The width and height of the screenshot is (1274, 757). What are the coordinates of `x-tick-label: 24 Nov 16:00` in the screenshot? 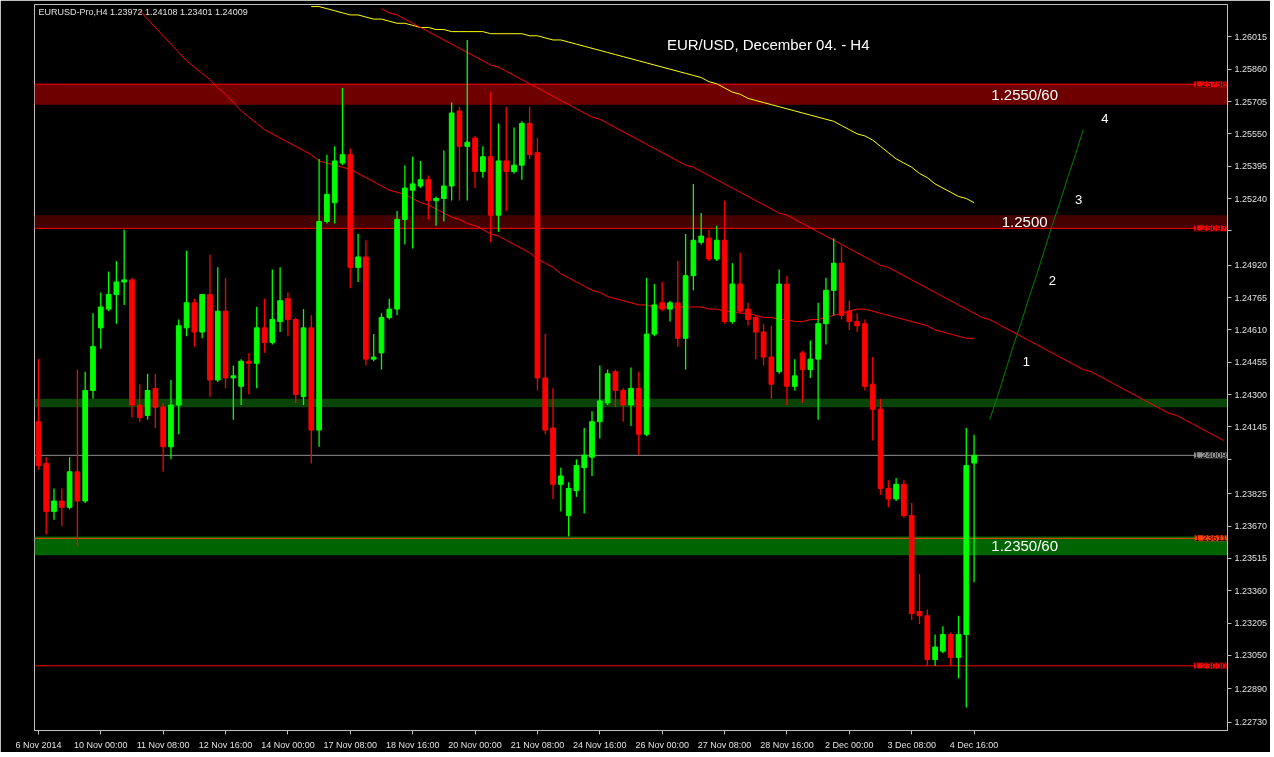 It's located at (600, 744).